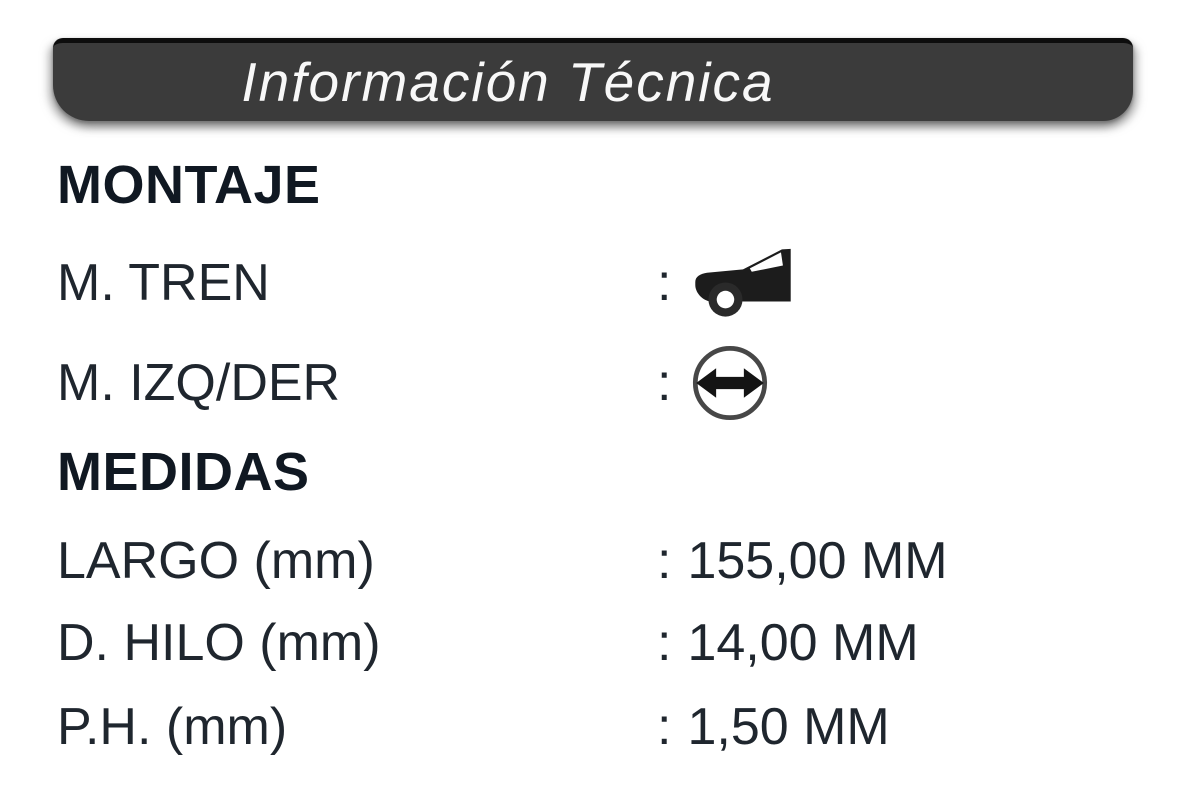  What do you see at coordinates (817, 561) in the screenshot?
I see `largo-value: 155,00 MM` at bounding box center [817, 561].